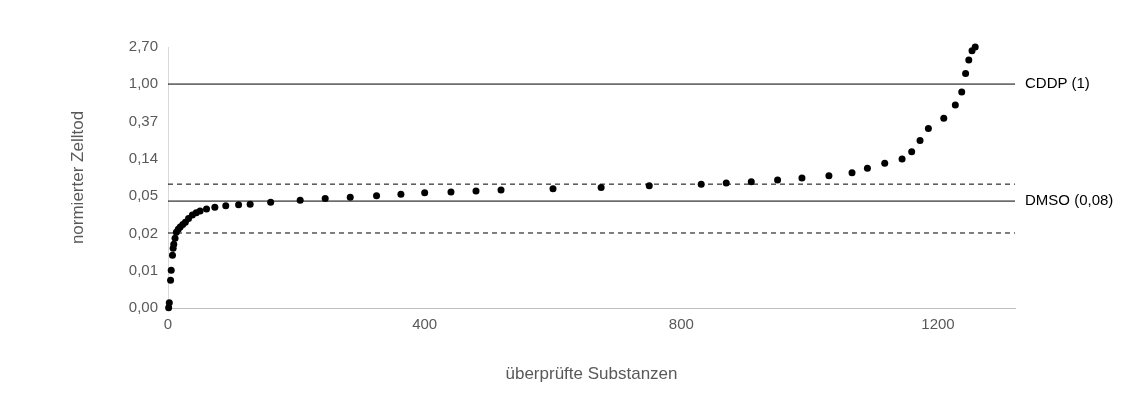 The image size is (1133, 419). I want to click on y-tick-label: 0,37, so click(143, 120).